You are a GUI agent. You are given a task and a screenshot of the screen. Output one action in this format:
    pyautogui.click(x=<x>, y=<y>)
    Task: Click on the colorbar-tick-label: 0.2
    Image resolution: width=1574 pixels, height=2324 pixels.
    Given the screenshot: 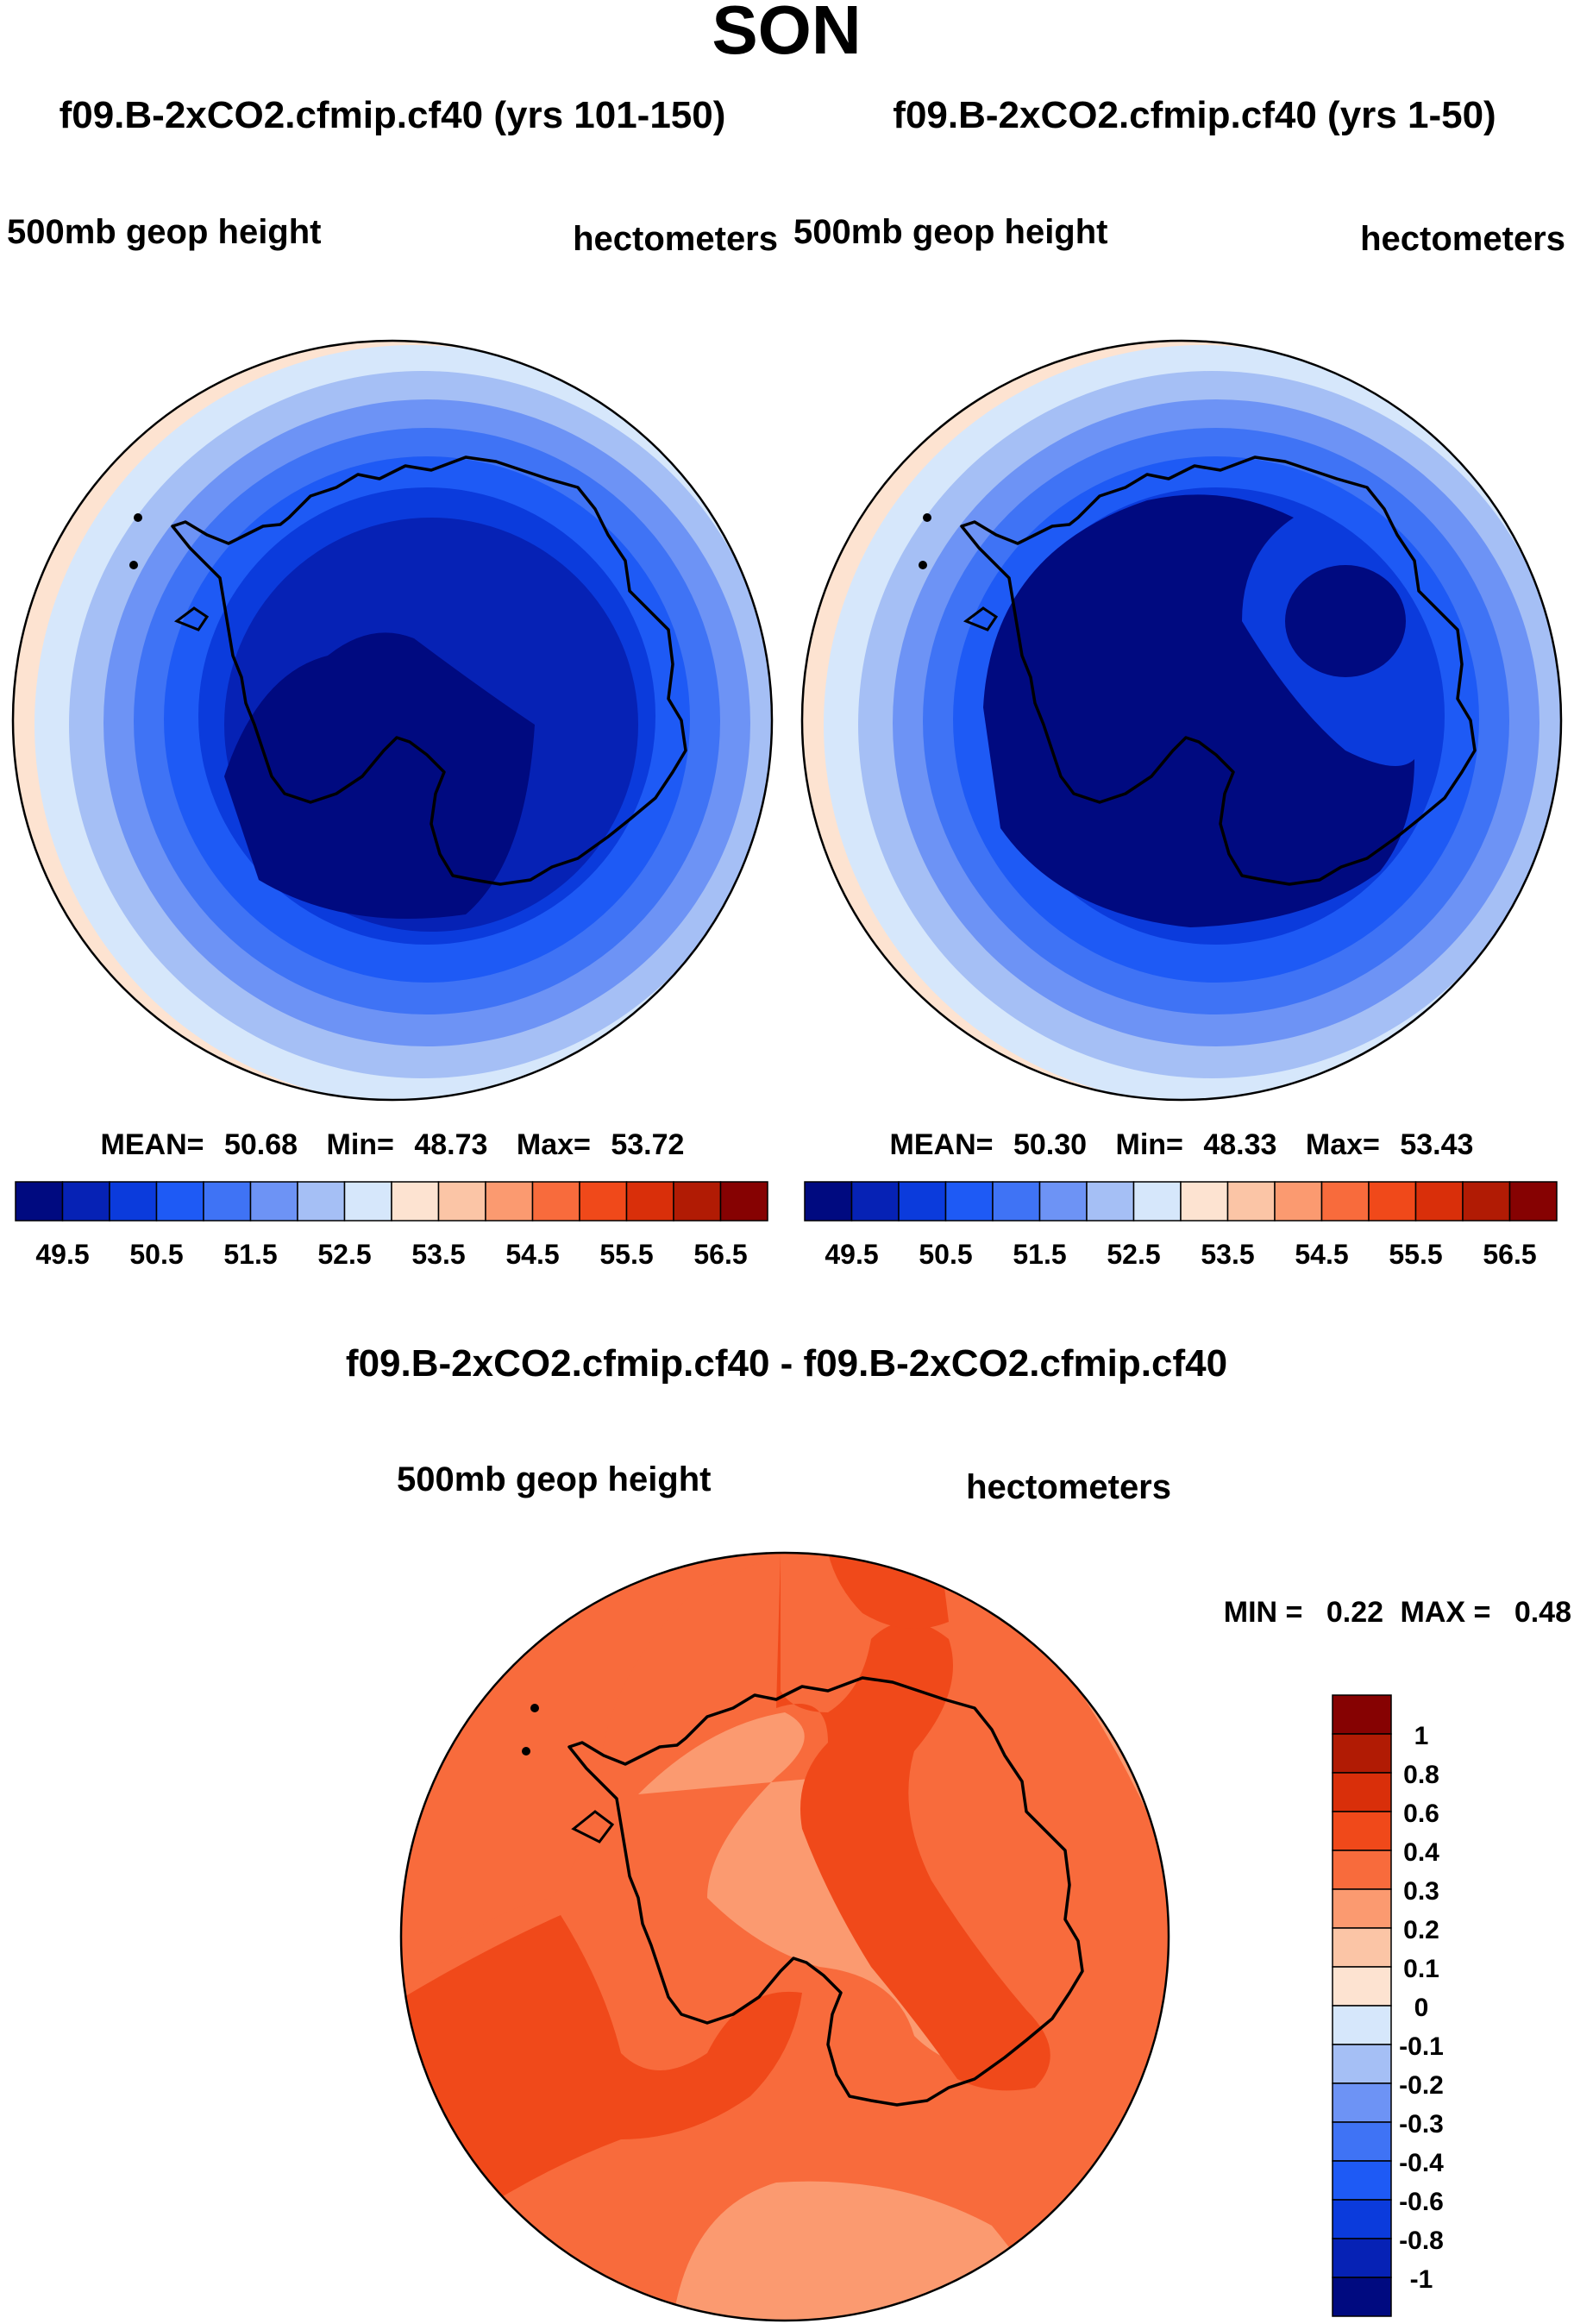 What is the action you would take?
    pyautogui.click(x=1421, y=1930)
    